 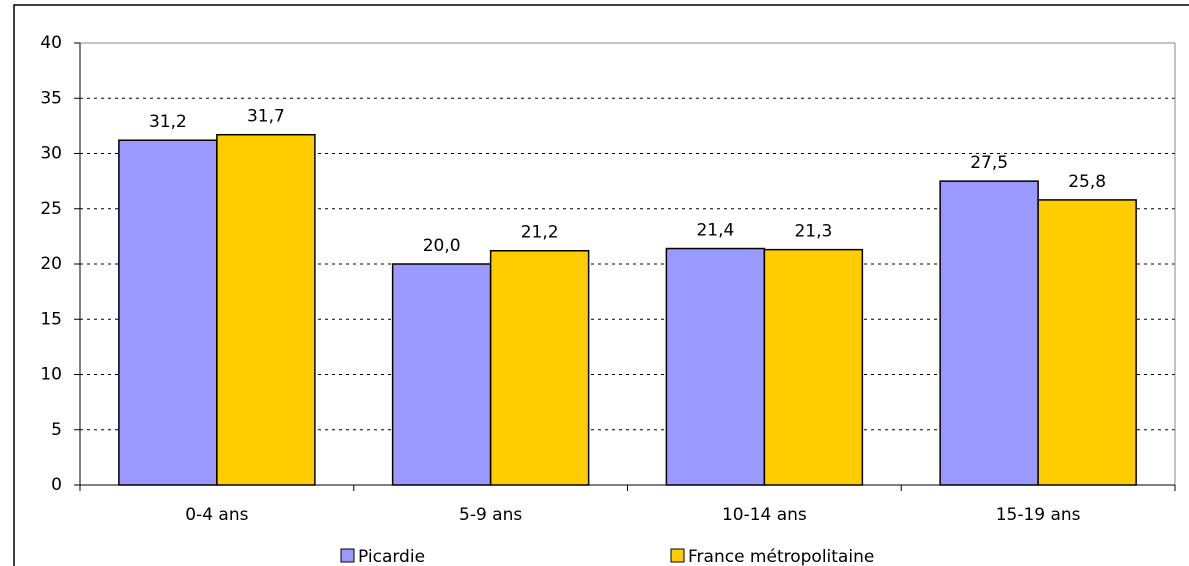 I want to click on y-tick-label: 35, so click(x=51, y=98).